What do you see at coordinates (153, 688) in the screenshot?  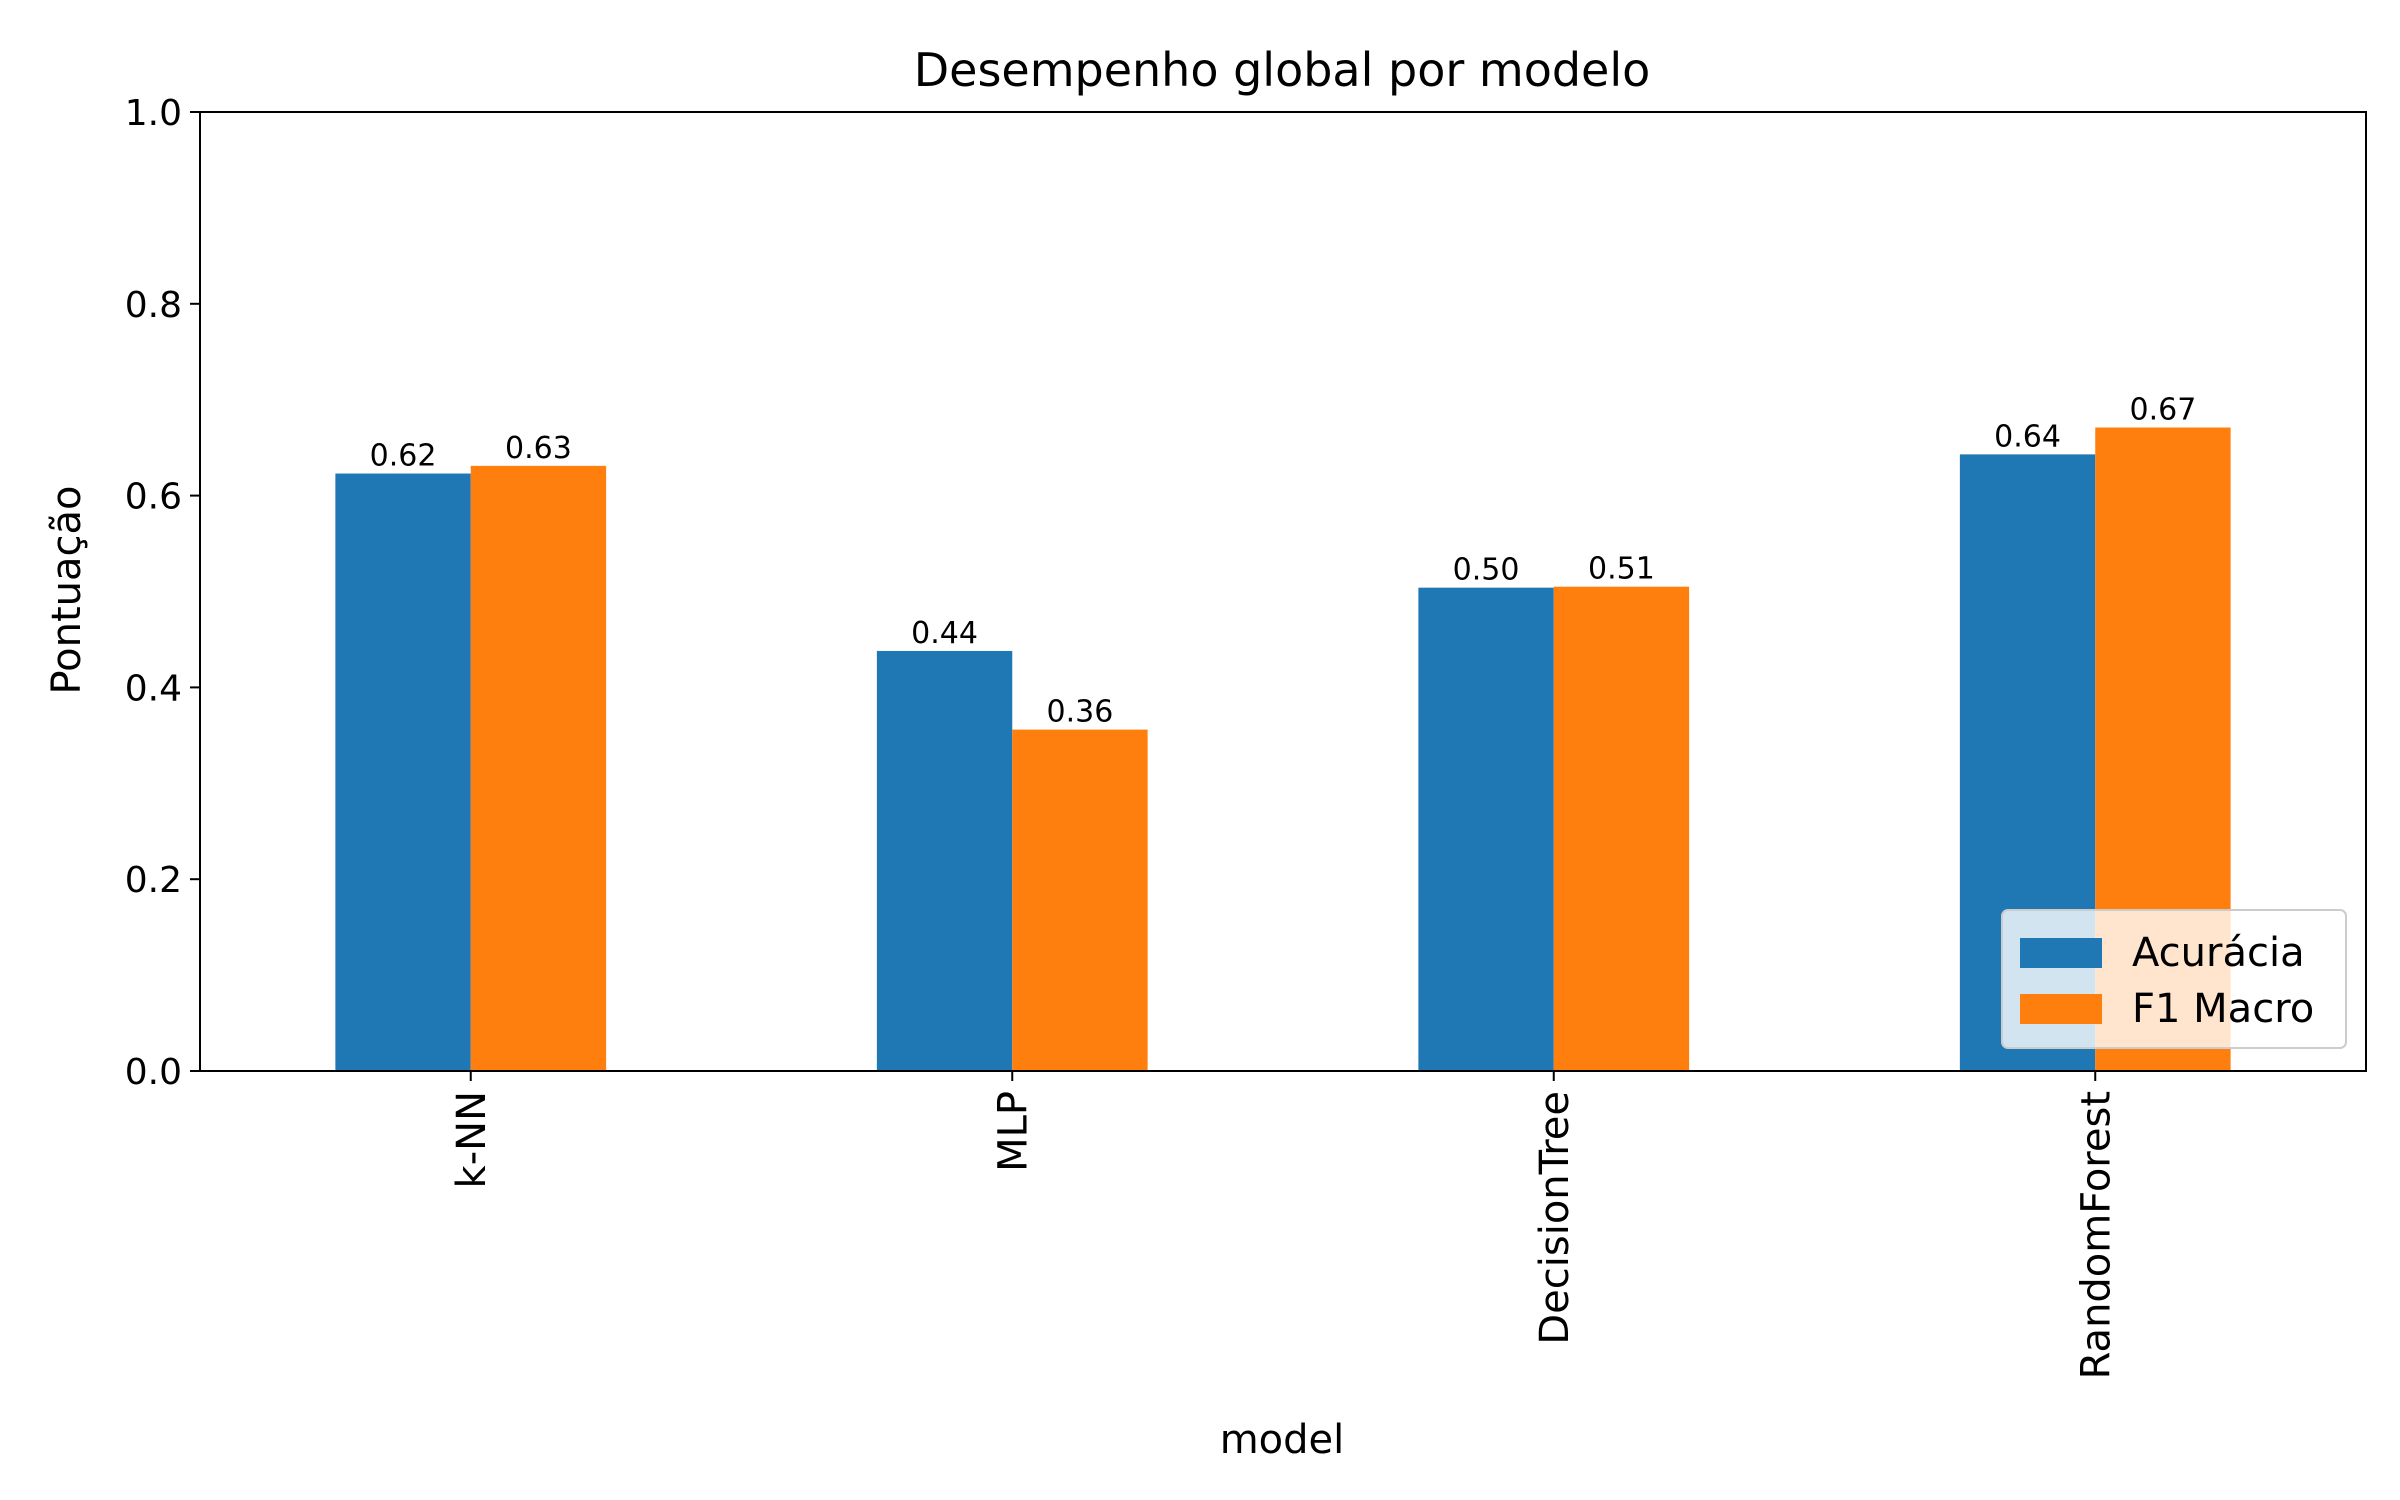 I see `y-tick-label: 0.4` at bounding box center [153, 688].